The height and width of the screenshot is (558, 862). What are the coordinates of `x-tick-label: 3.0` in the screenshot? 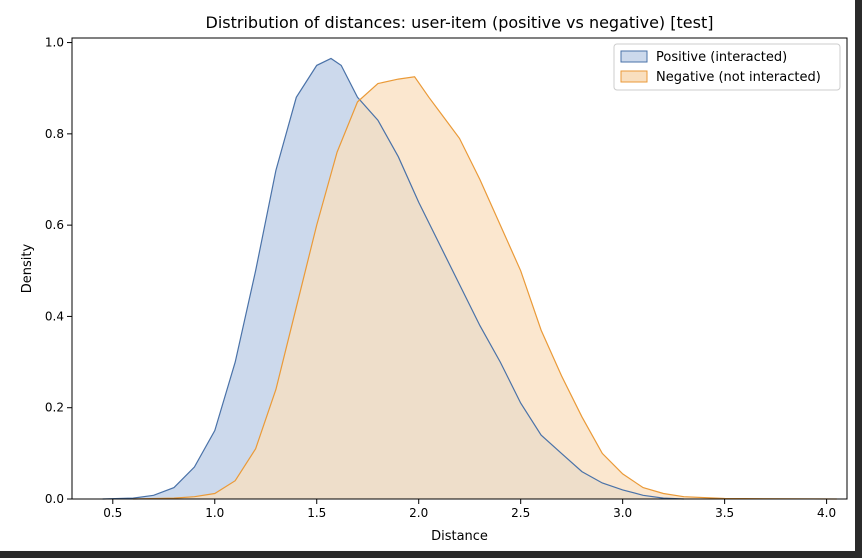 It's located at (622, 513).